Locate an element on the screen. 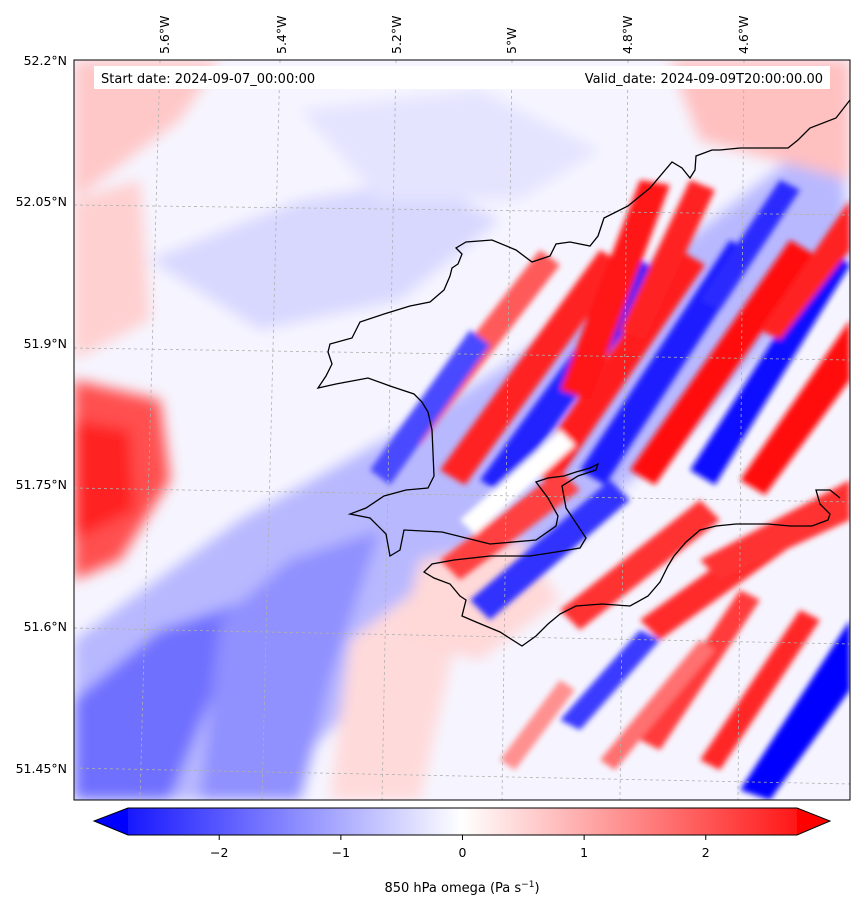  info-bar is located at coordinates (462, 77).